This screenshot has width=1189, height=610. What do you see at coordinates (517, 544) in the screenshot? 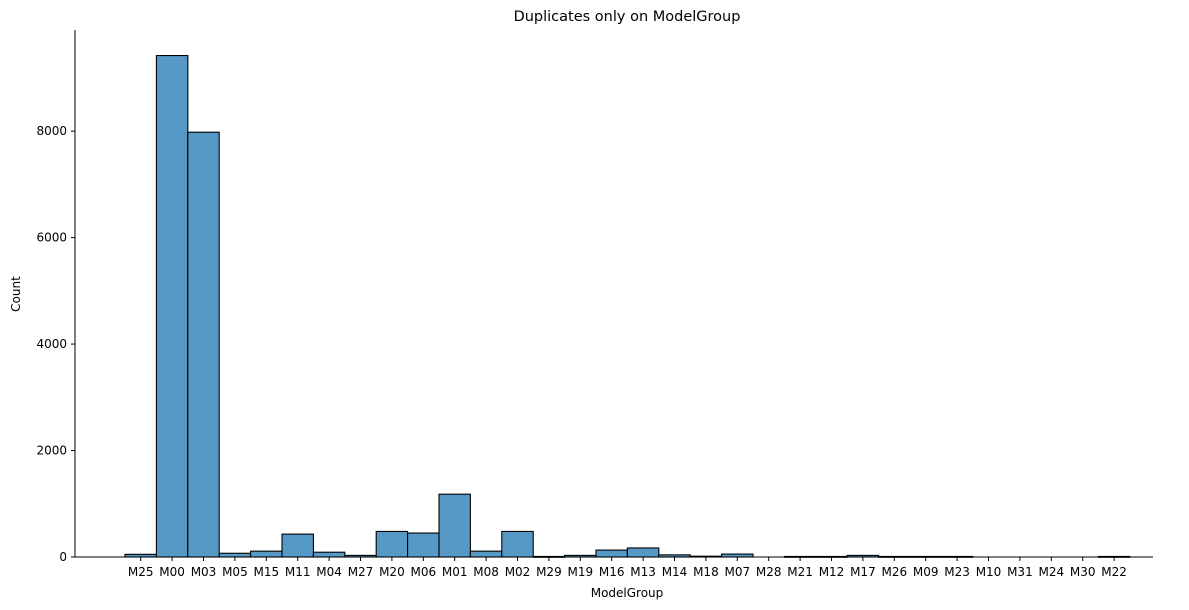
I see `bar-m02` at bounding box center [517, 544].